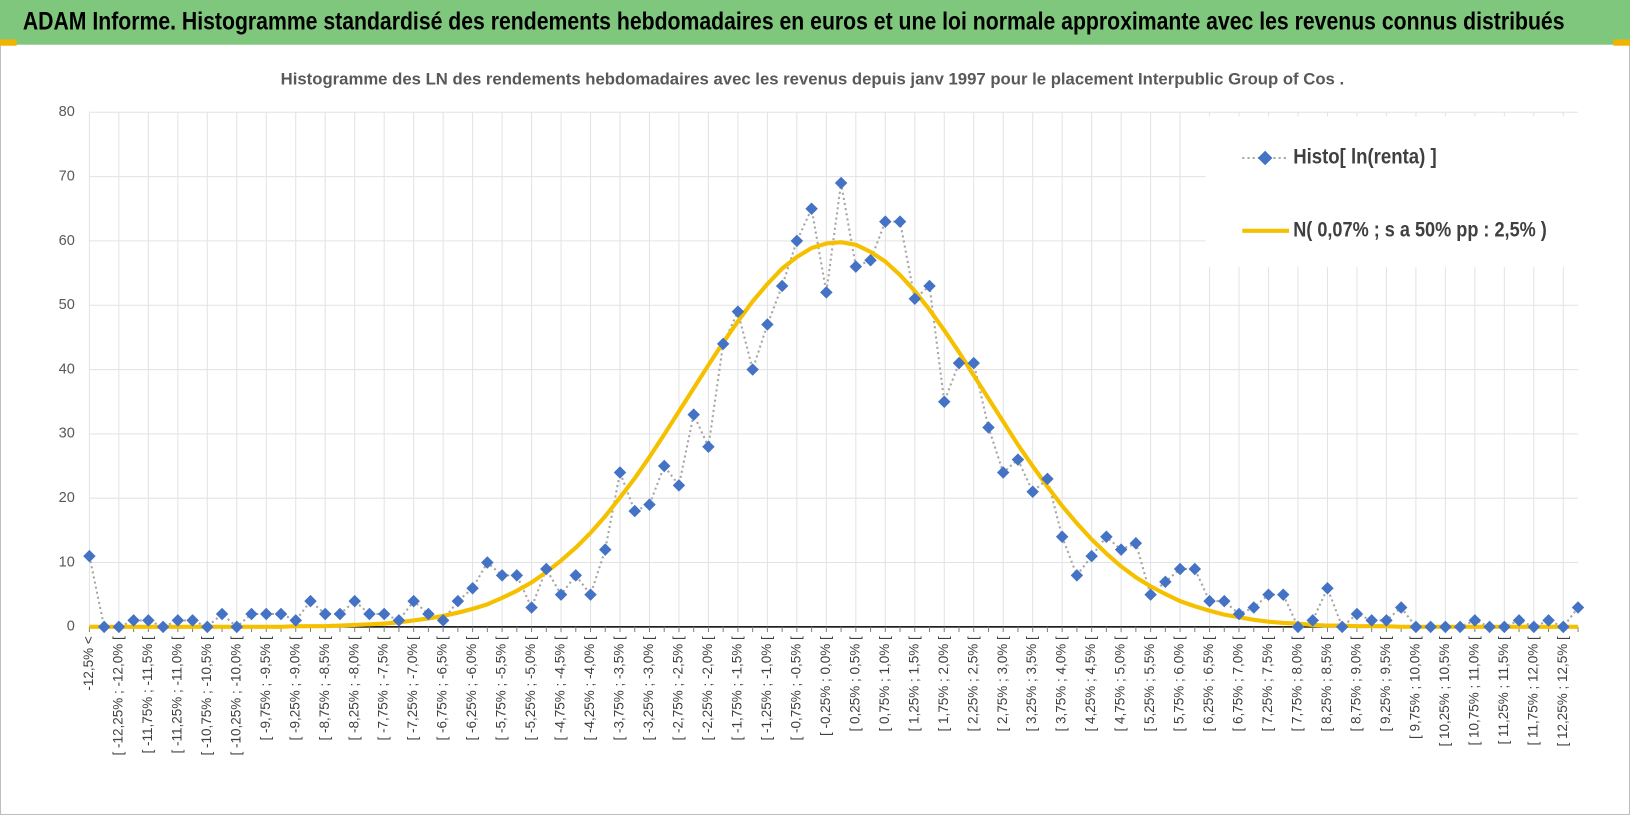  I want to click on x-tick-label: [ 5,25% ; 5,5% [, so click(1149, 684).